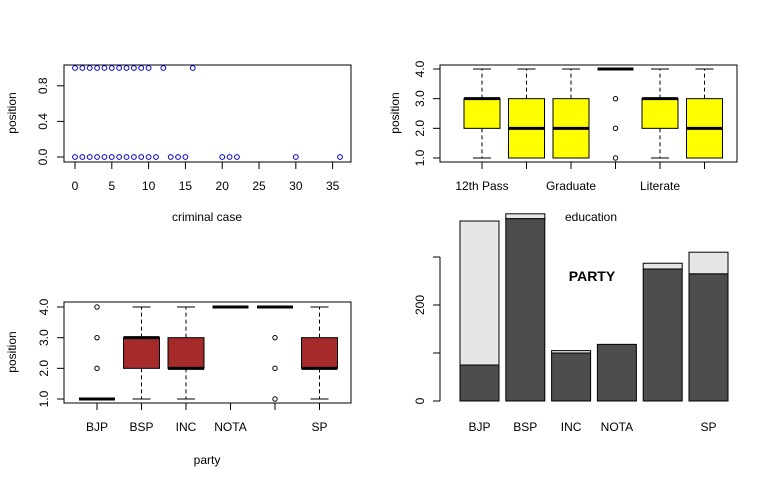  What do you see at coordinates (296, 186) in the screenshot?
I see `x-tick-label: 30` at bounding box center [296, 186].